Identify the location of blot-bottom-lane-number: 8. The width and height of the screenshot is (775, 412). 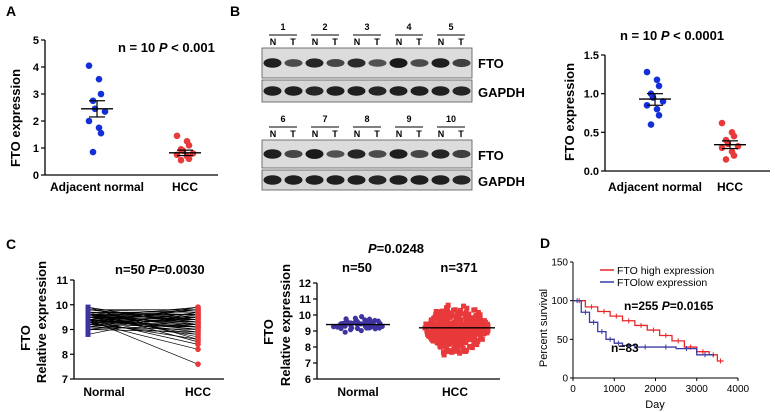
(366, 119).